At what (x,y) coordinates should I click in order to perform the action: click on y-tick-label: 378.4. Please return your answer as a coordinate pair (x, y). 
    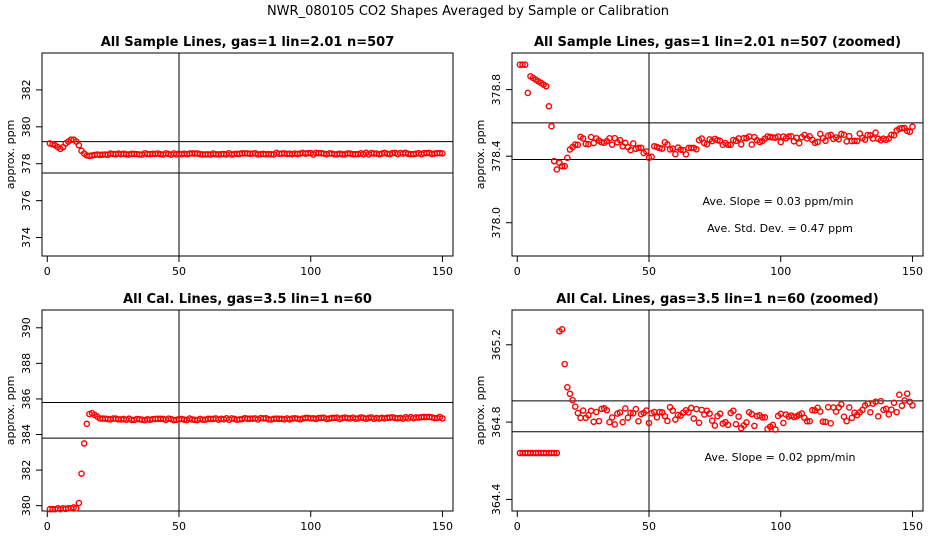
    Looking at the image, I should click on (496, 156).